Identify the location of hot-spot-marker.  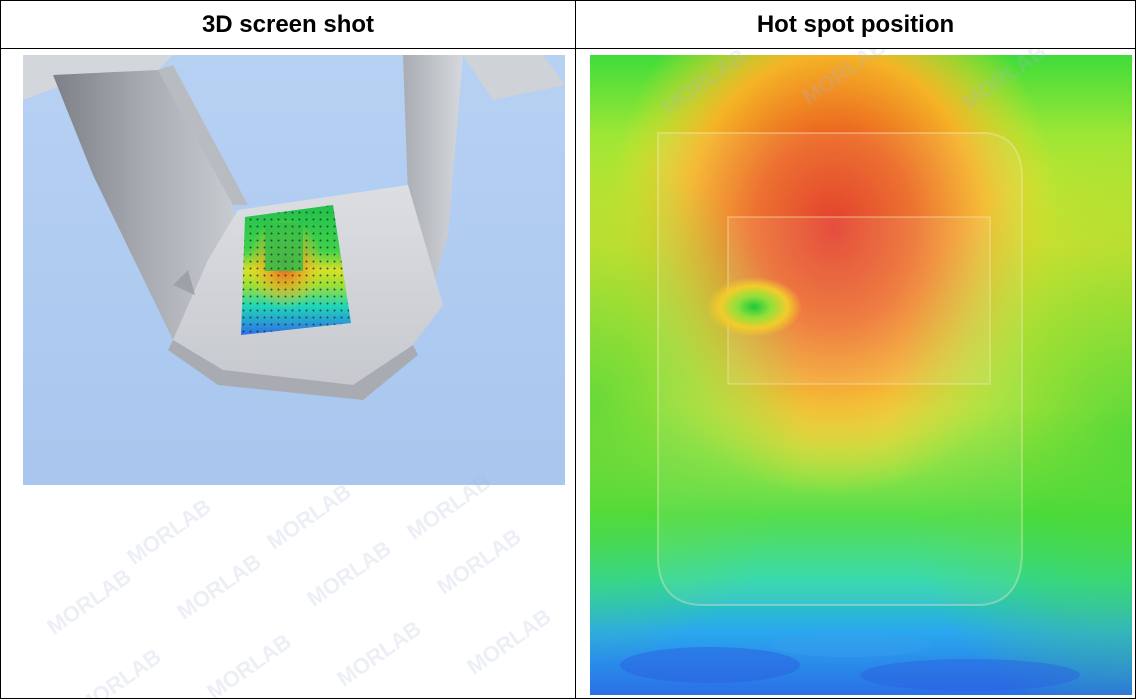
(754, 307).